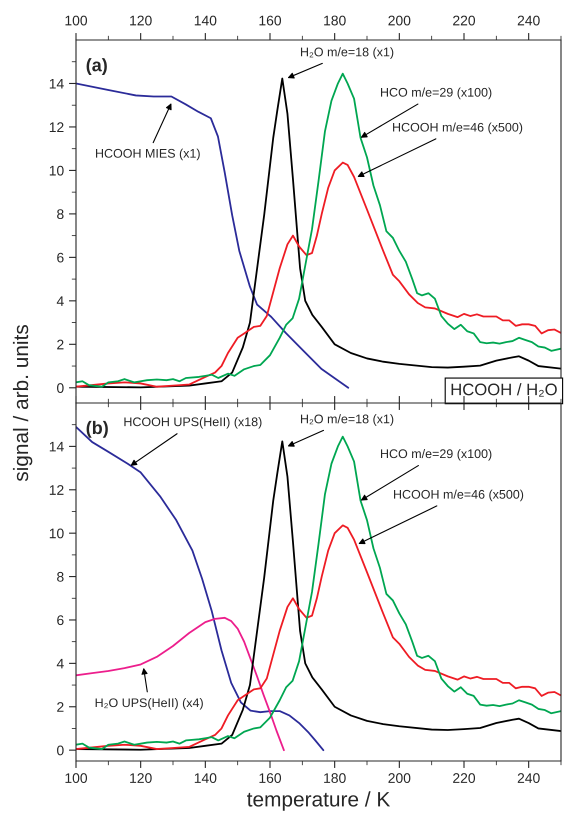  What do you see at coordinates (22, 403) in the screenshot?
I see `y-axis-title: signal / arb. units` at bounding box center [22, 403].